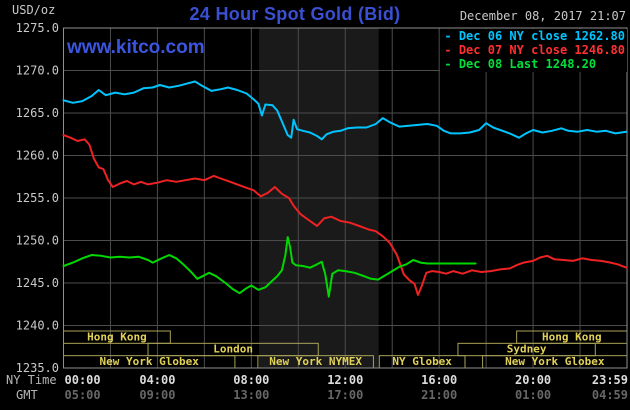 This screenshot has width=630, height=410. Describe the element at coordinates (439, 380) in the screenshot. I see `x-tick-ny: 16:00` at that location.